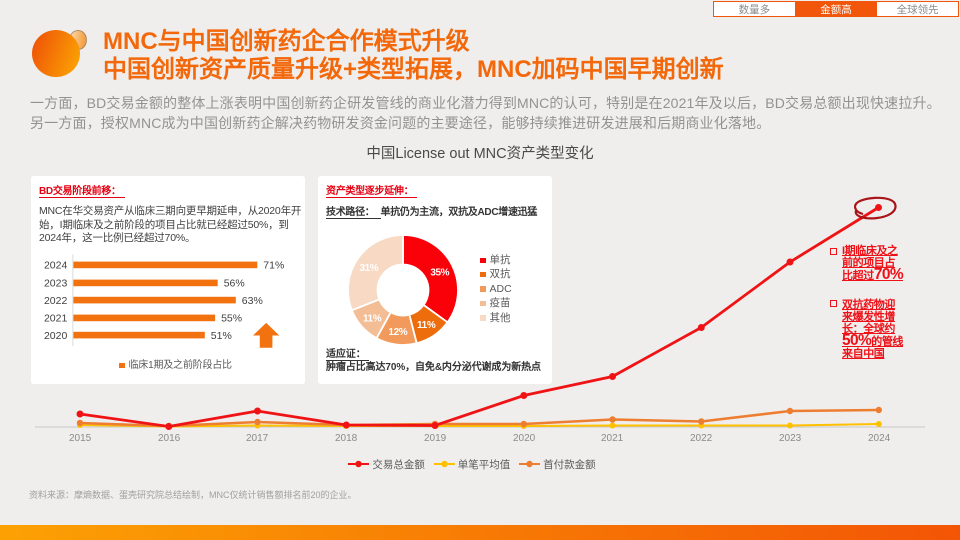  What do you see at coordinates (273, 266) in the screenshot?
I see `svg-text: 71%` at bounding box center [273, 266].